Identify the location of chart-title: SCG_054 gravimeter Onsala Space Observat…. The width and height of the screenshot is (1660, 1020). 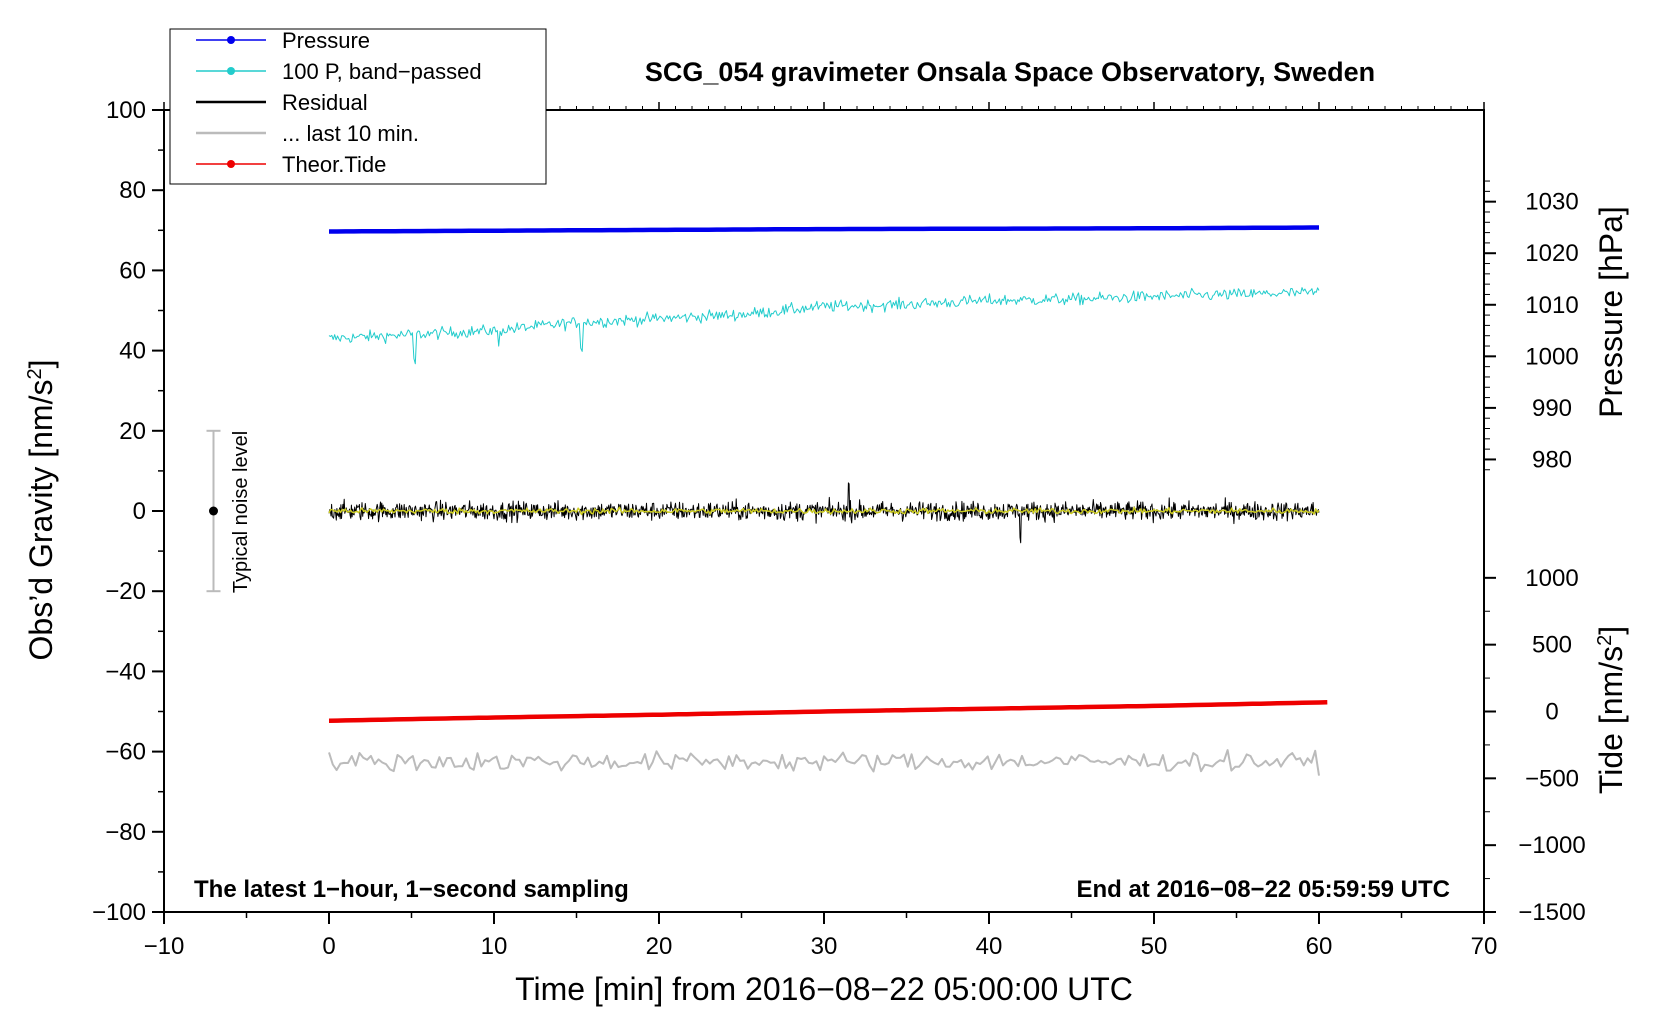
(1010, 72).